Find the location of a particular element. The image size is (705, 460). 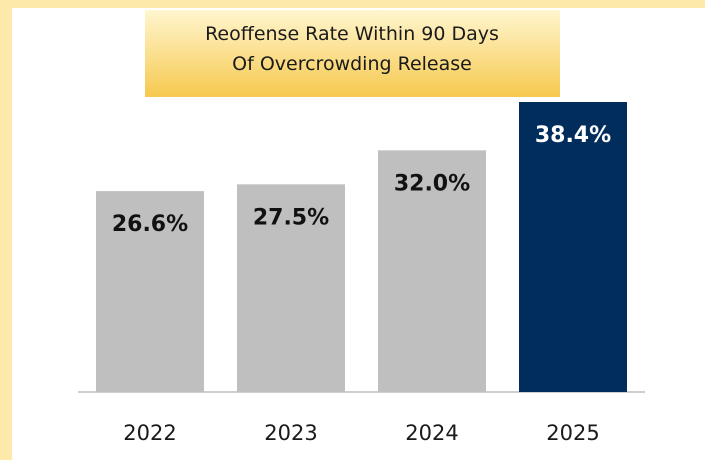

title-box is located at coordinates (352, 53).